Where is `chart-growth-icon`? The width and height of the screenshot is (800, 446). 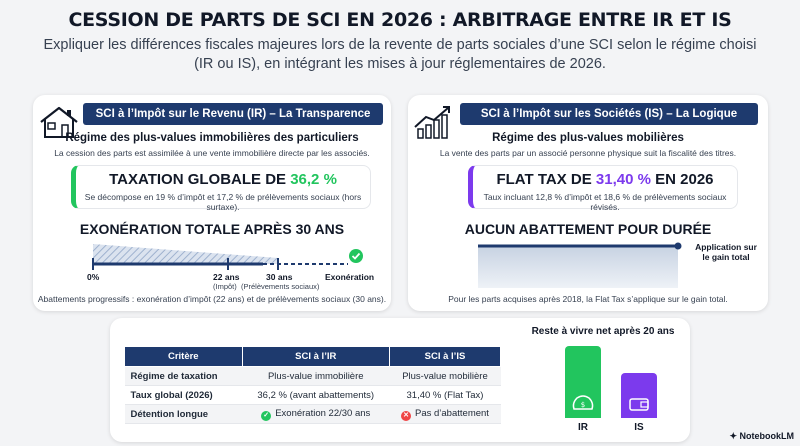 chart-growth-icon is located at coordinates (432, 122).